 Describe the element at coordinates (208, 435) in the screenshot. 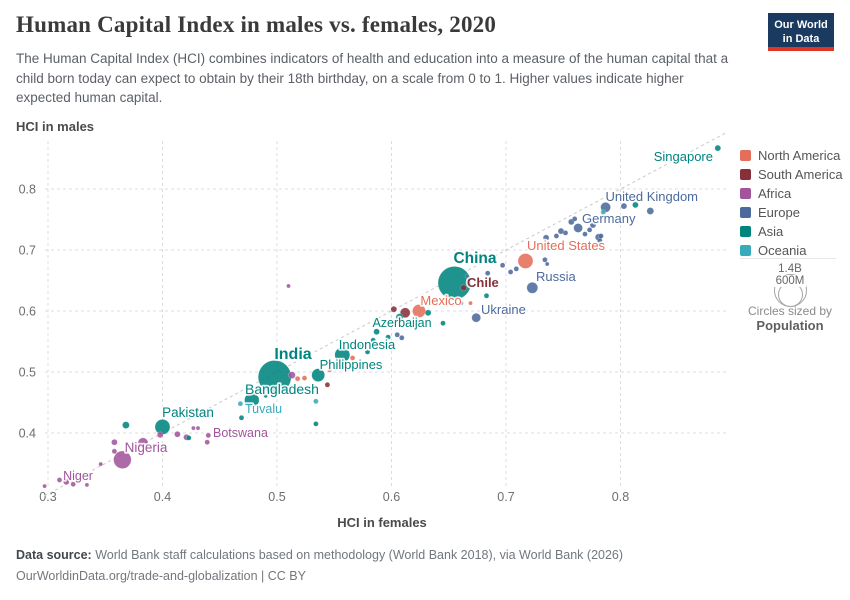

I see `point-botswana` at that location.